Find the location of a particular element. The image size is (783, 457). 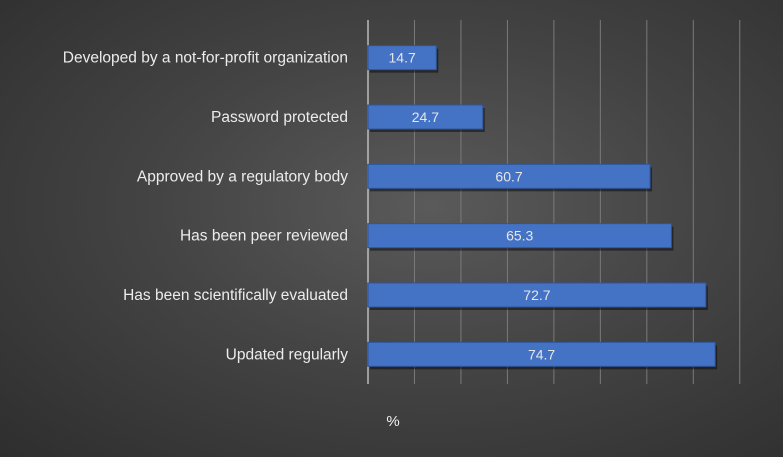

category-label: Updated regularly is located at coordinates (287, 354).